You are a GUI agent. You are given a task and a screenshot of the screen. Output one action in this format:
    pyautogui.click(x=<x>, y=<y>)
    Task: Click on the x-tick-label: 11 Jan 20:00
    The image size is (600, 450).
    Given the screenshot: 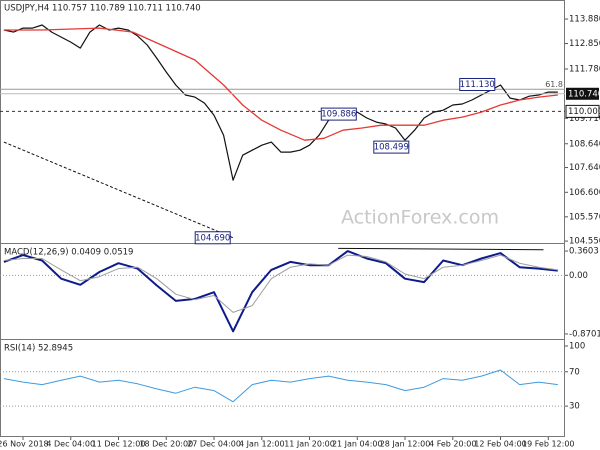 What is the action you would take?
    pyautogui.click(x=309, y=444)
    